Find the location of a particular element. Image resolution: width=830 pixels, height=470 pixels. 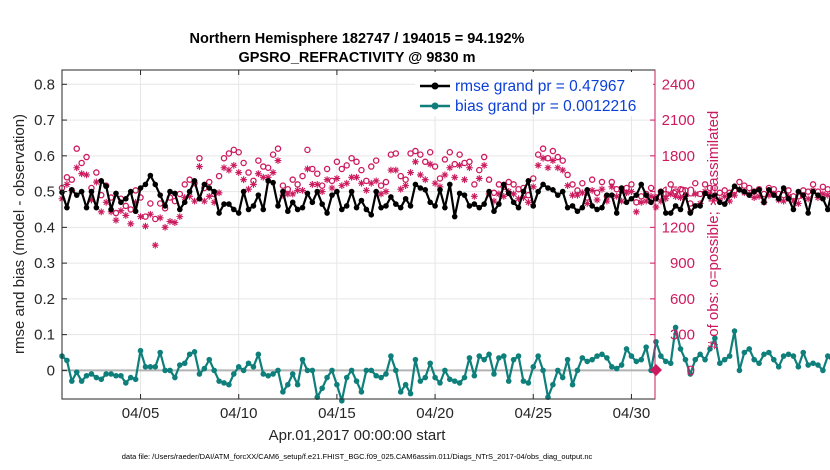

x-tick-label: 04/15 is located at coordinates (337, 413).